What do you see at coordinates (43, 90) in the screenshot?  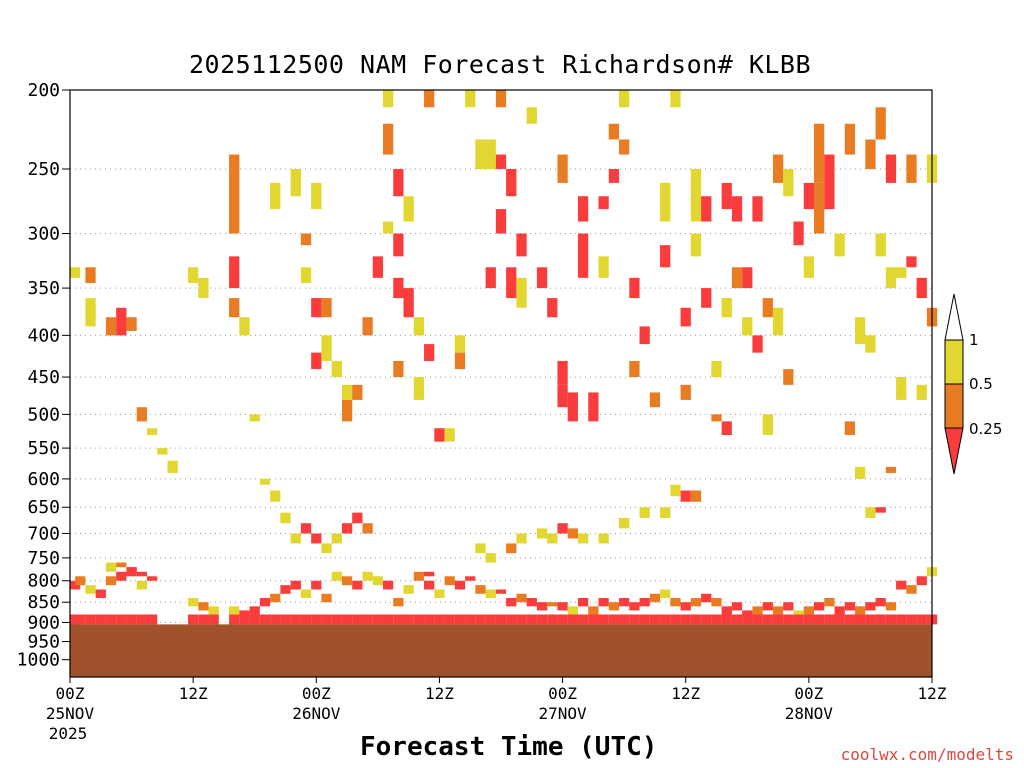 I see `y-tick-label: 200` at bounding box center [43, 90].